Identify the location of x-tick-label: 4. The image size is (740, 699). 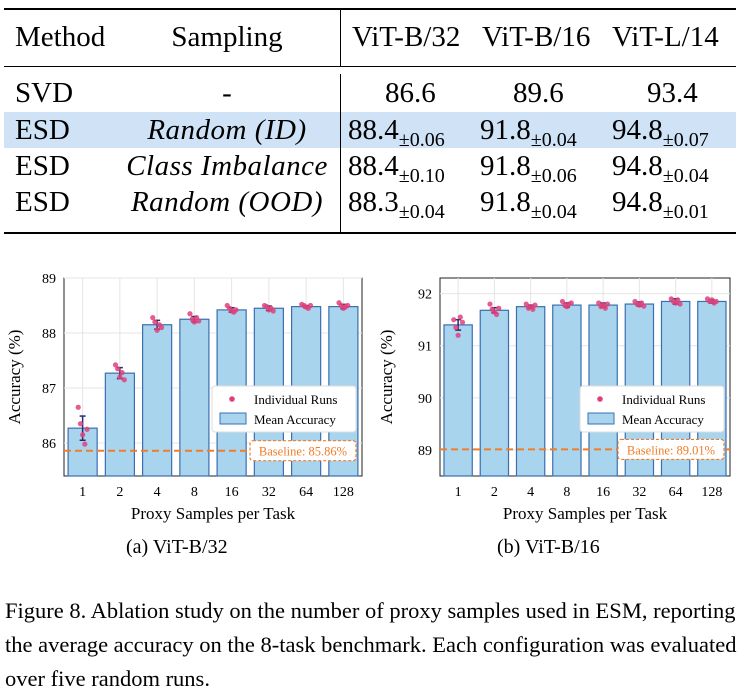
(530, 492).